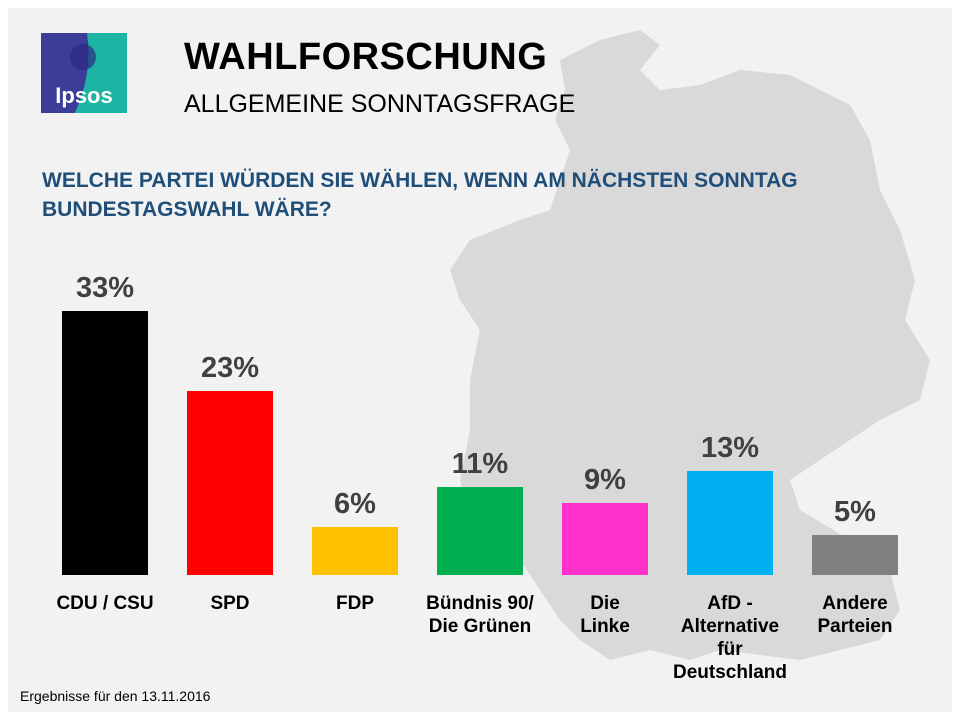 Image resolution: width=960 pixels, height=720 pixels. I want to click on category-label: SPD, so click(230, 603).